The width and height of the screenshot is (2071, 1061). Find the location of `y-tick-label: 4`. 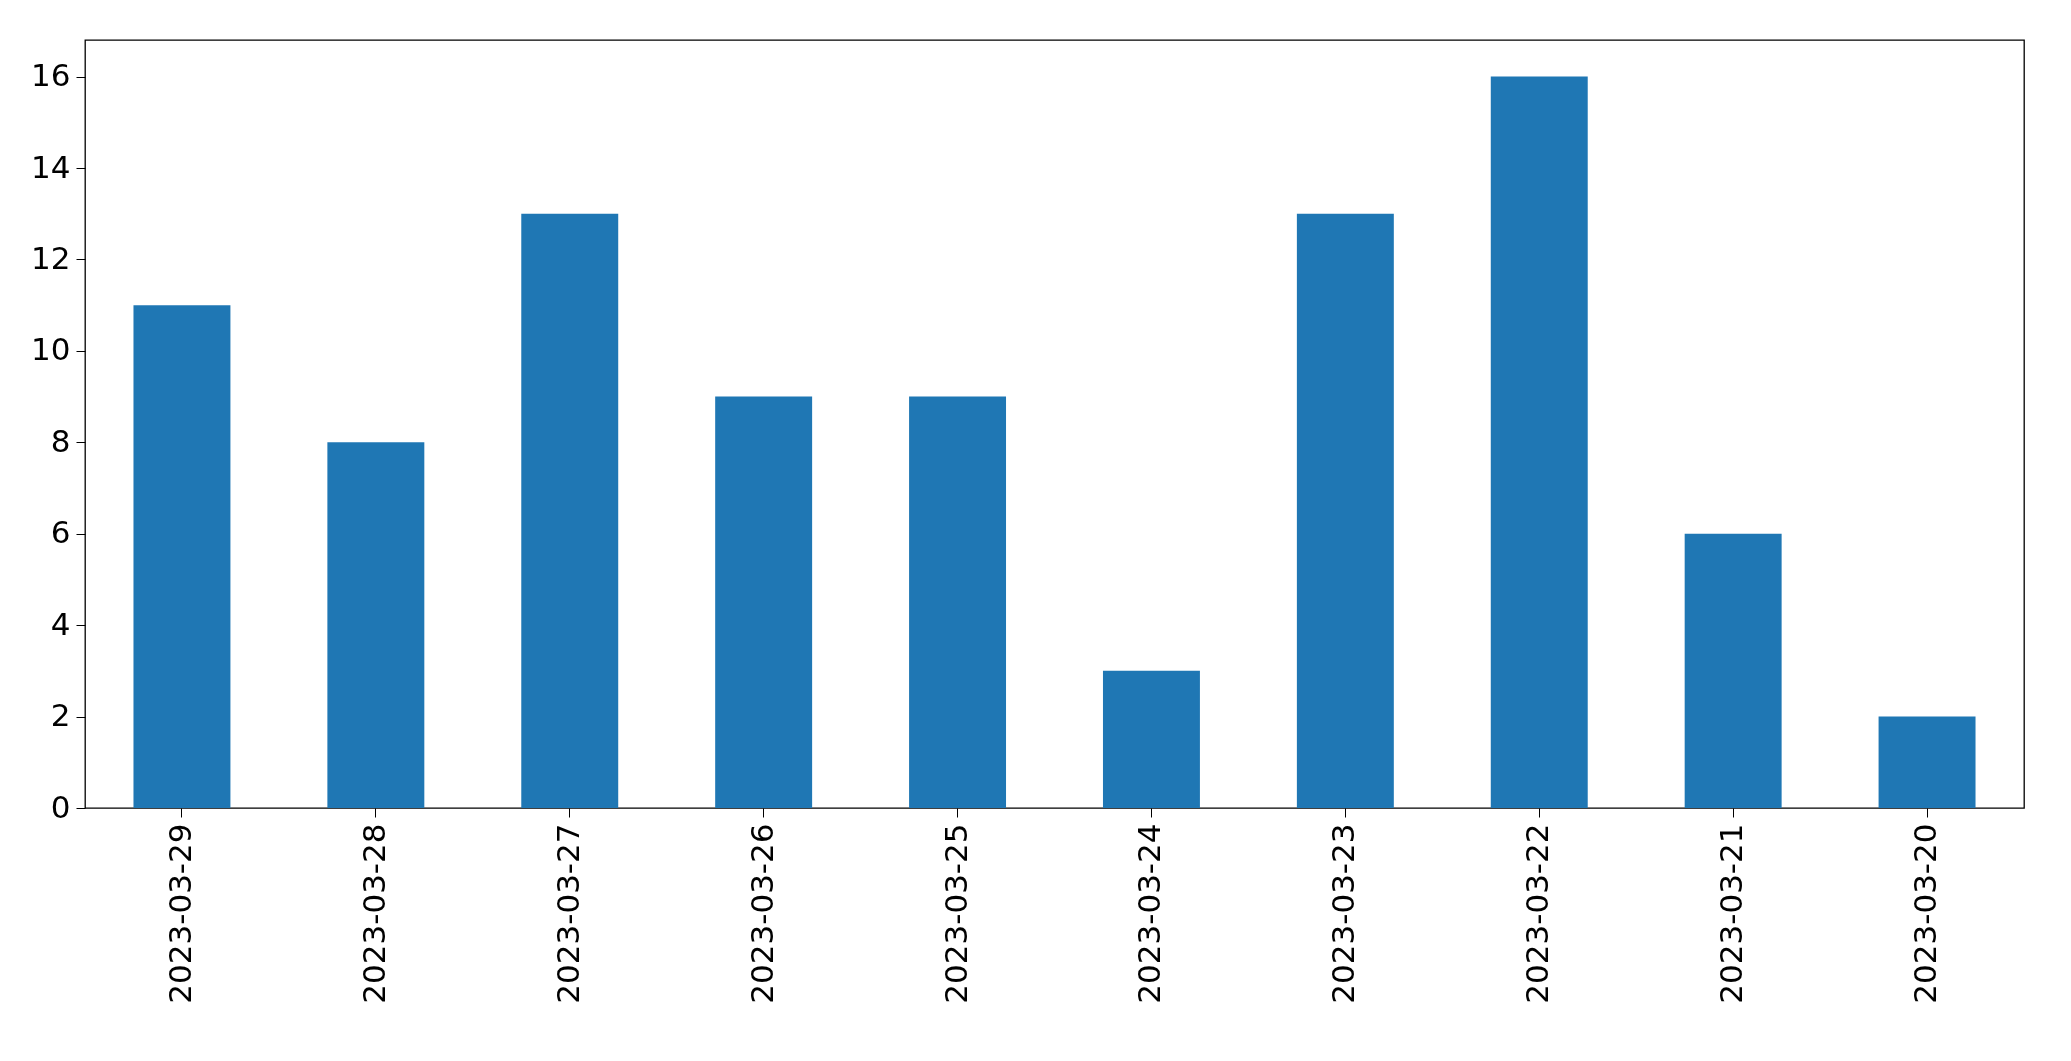

y-tick-label: 4 is located at coordinates (60, 623).